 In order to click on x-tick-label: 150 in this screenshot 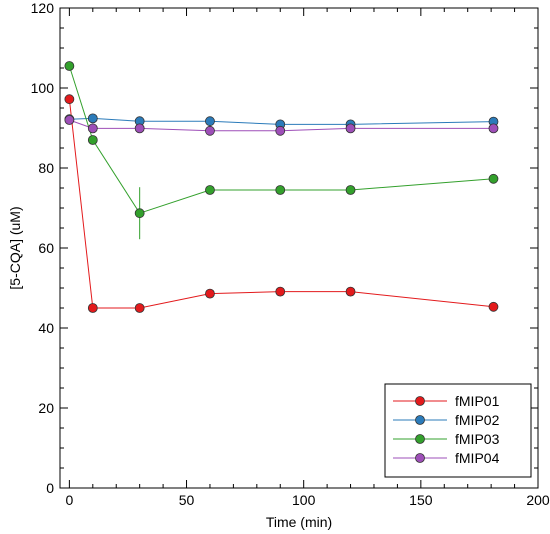, I will do `click(421, 500)`.